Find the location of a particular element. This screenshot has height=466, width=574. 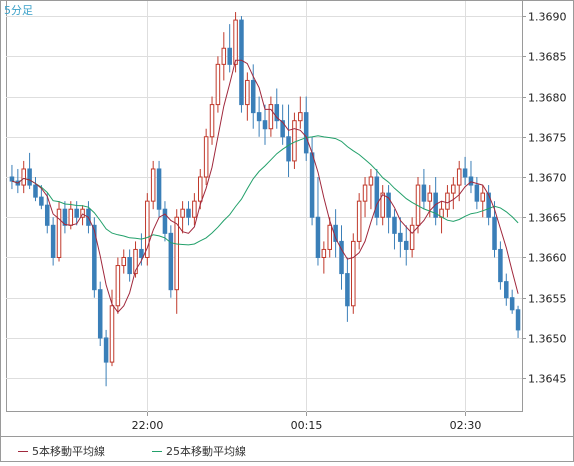

timeframe-label: 5分足 is located at coordinates (18, 10).